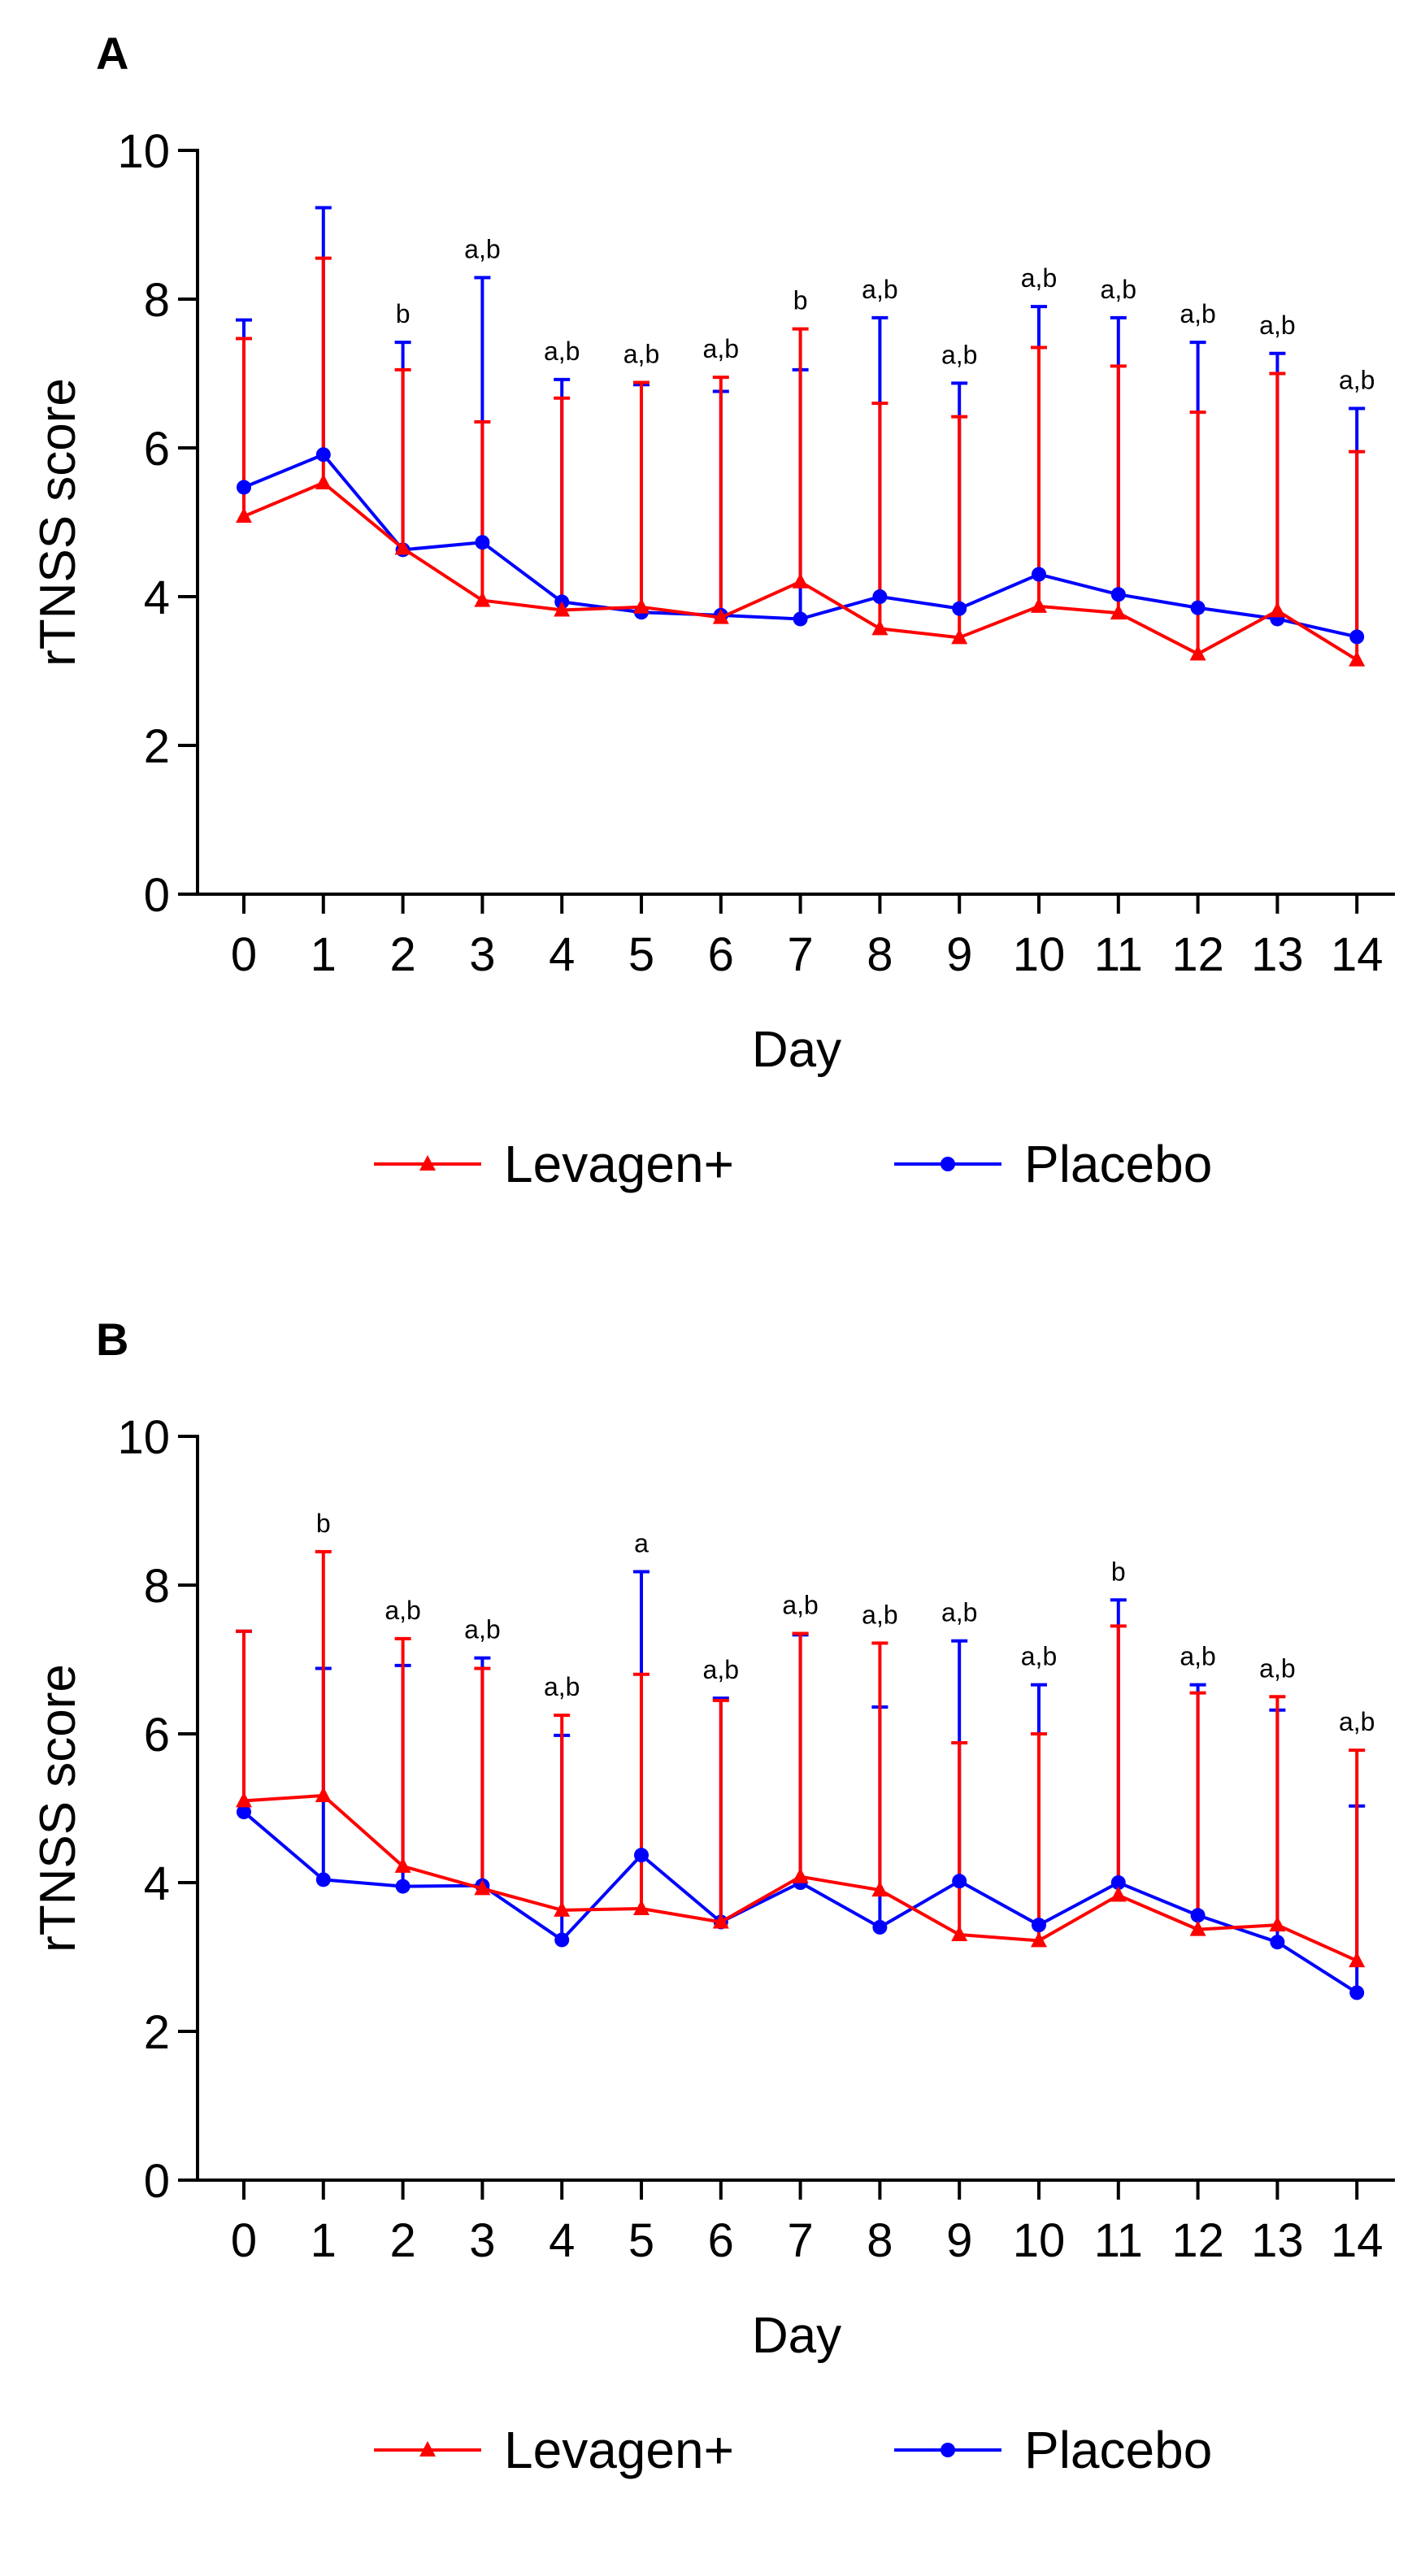 This screenshot has width=1425, height=2576. Describe the element at coordinates (58, 1808) in the screenshot. I see `y-axis-label: rTNSS score` at that location.